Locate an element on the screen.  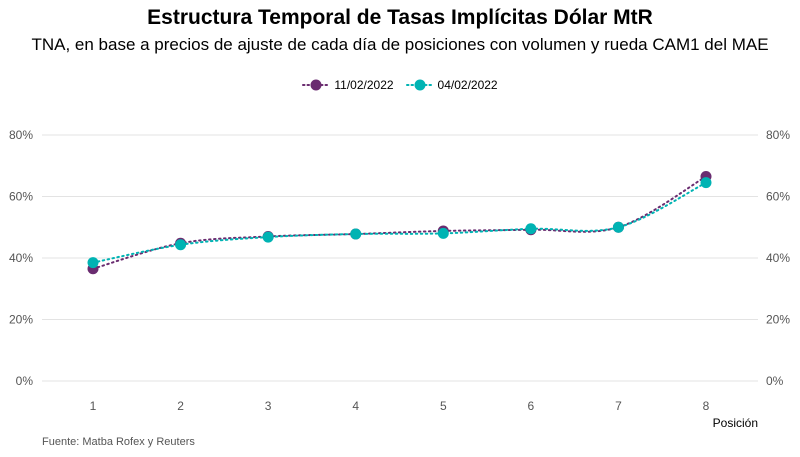
x-axis-title: Posición is located at coordinates (735, 423).